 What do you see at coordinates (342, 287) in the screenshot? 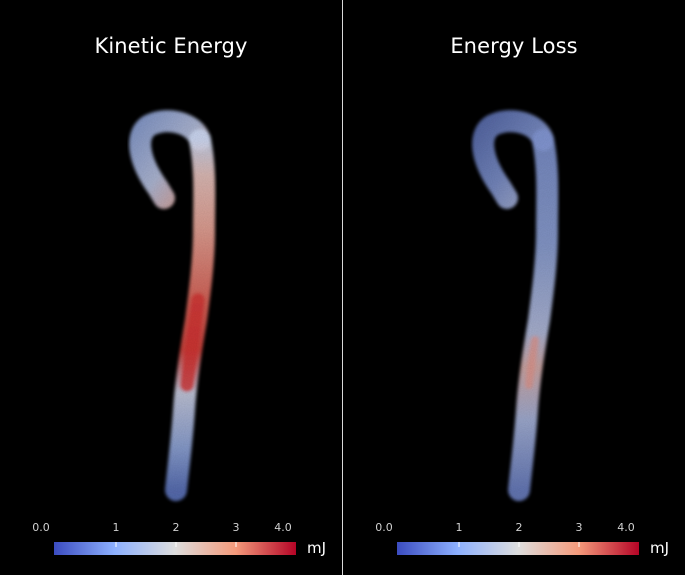
I see `panel-divider` at bounding box center [342, 287].